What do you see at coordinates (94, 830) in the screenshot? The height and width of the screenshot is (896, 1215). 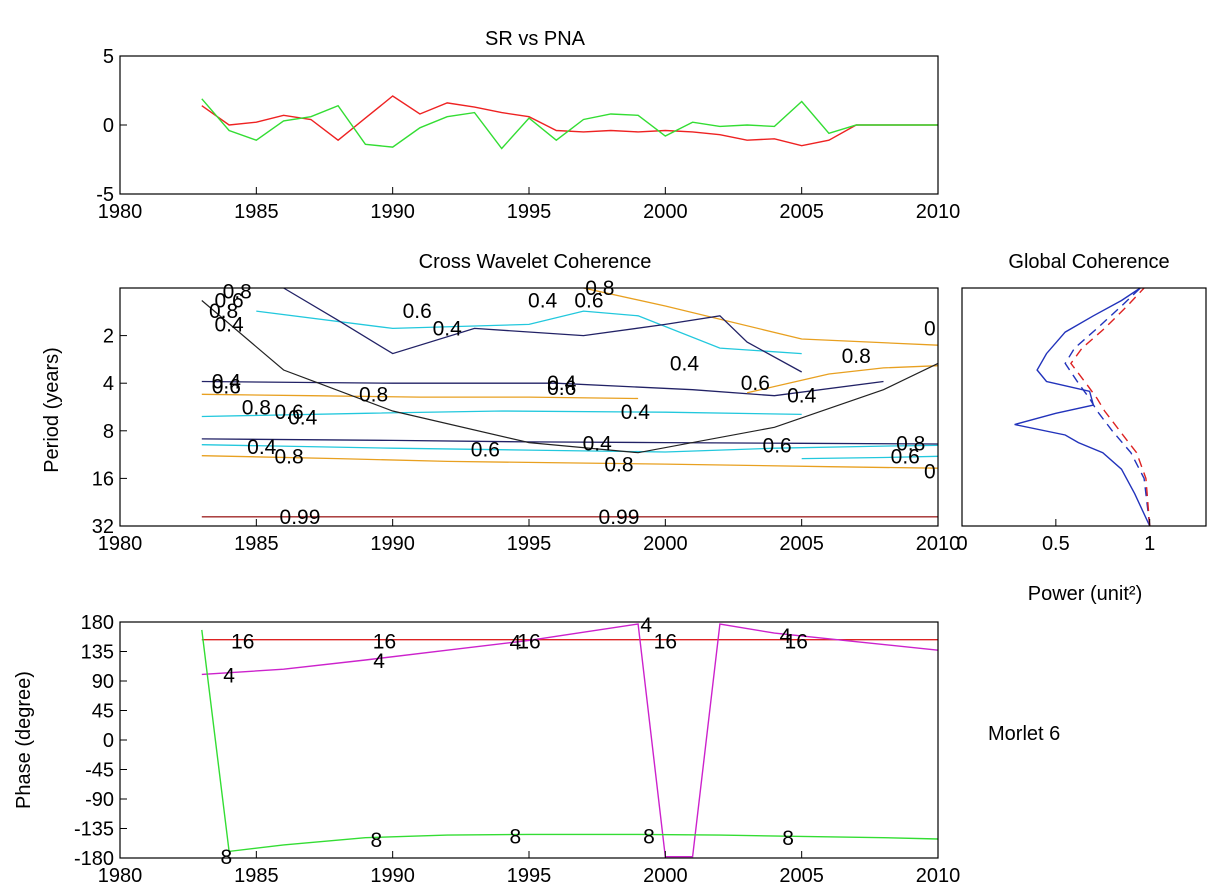 I see `phase-ytick-label: -135` at bounding box center [94, 830].